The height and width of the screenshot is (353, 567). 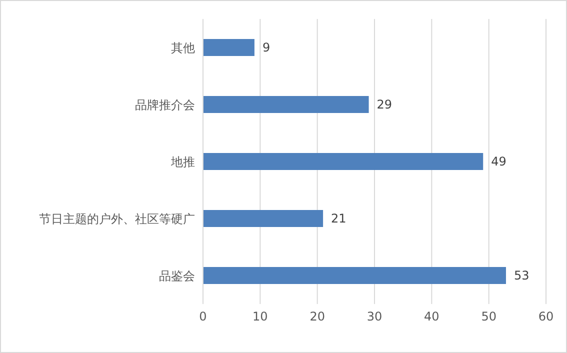 What do you see at coordinates (488, 317) in the screenshot?
I see `x-tick-label: 50` at bounding box center [488, 317].